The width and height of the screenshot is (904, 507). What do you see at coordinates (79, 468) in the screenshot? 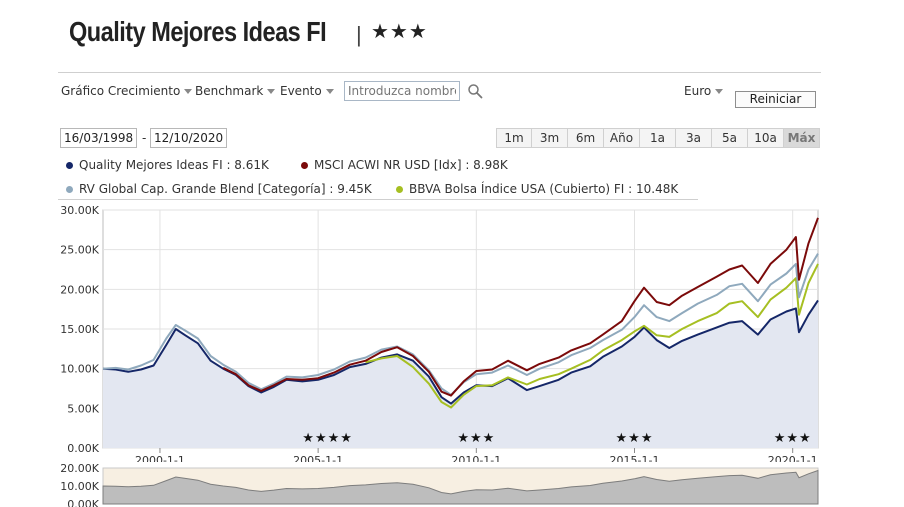
I see `navigator-y-tick-label: 20.00K` at bounding box center [79, 468].